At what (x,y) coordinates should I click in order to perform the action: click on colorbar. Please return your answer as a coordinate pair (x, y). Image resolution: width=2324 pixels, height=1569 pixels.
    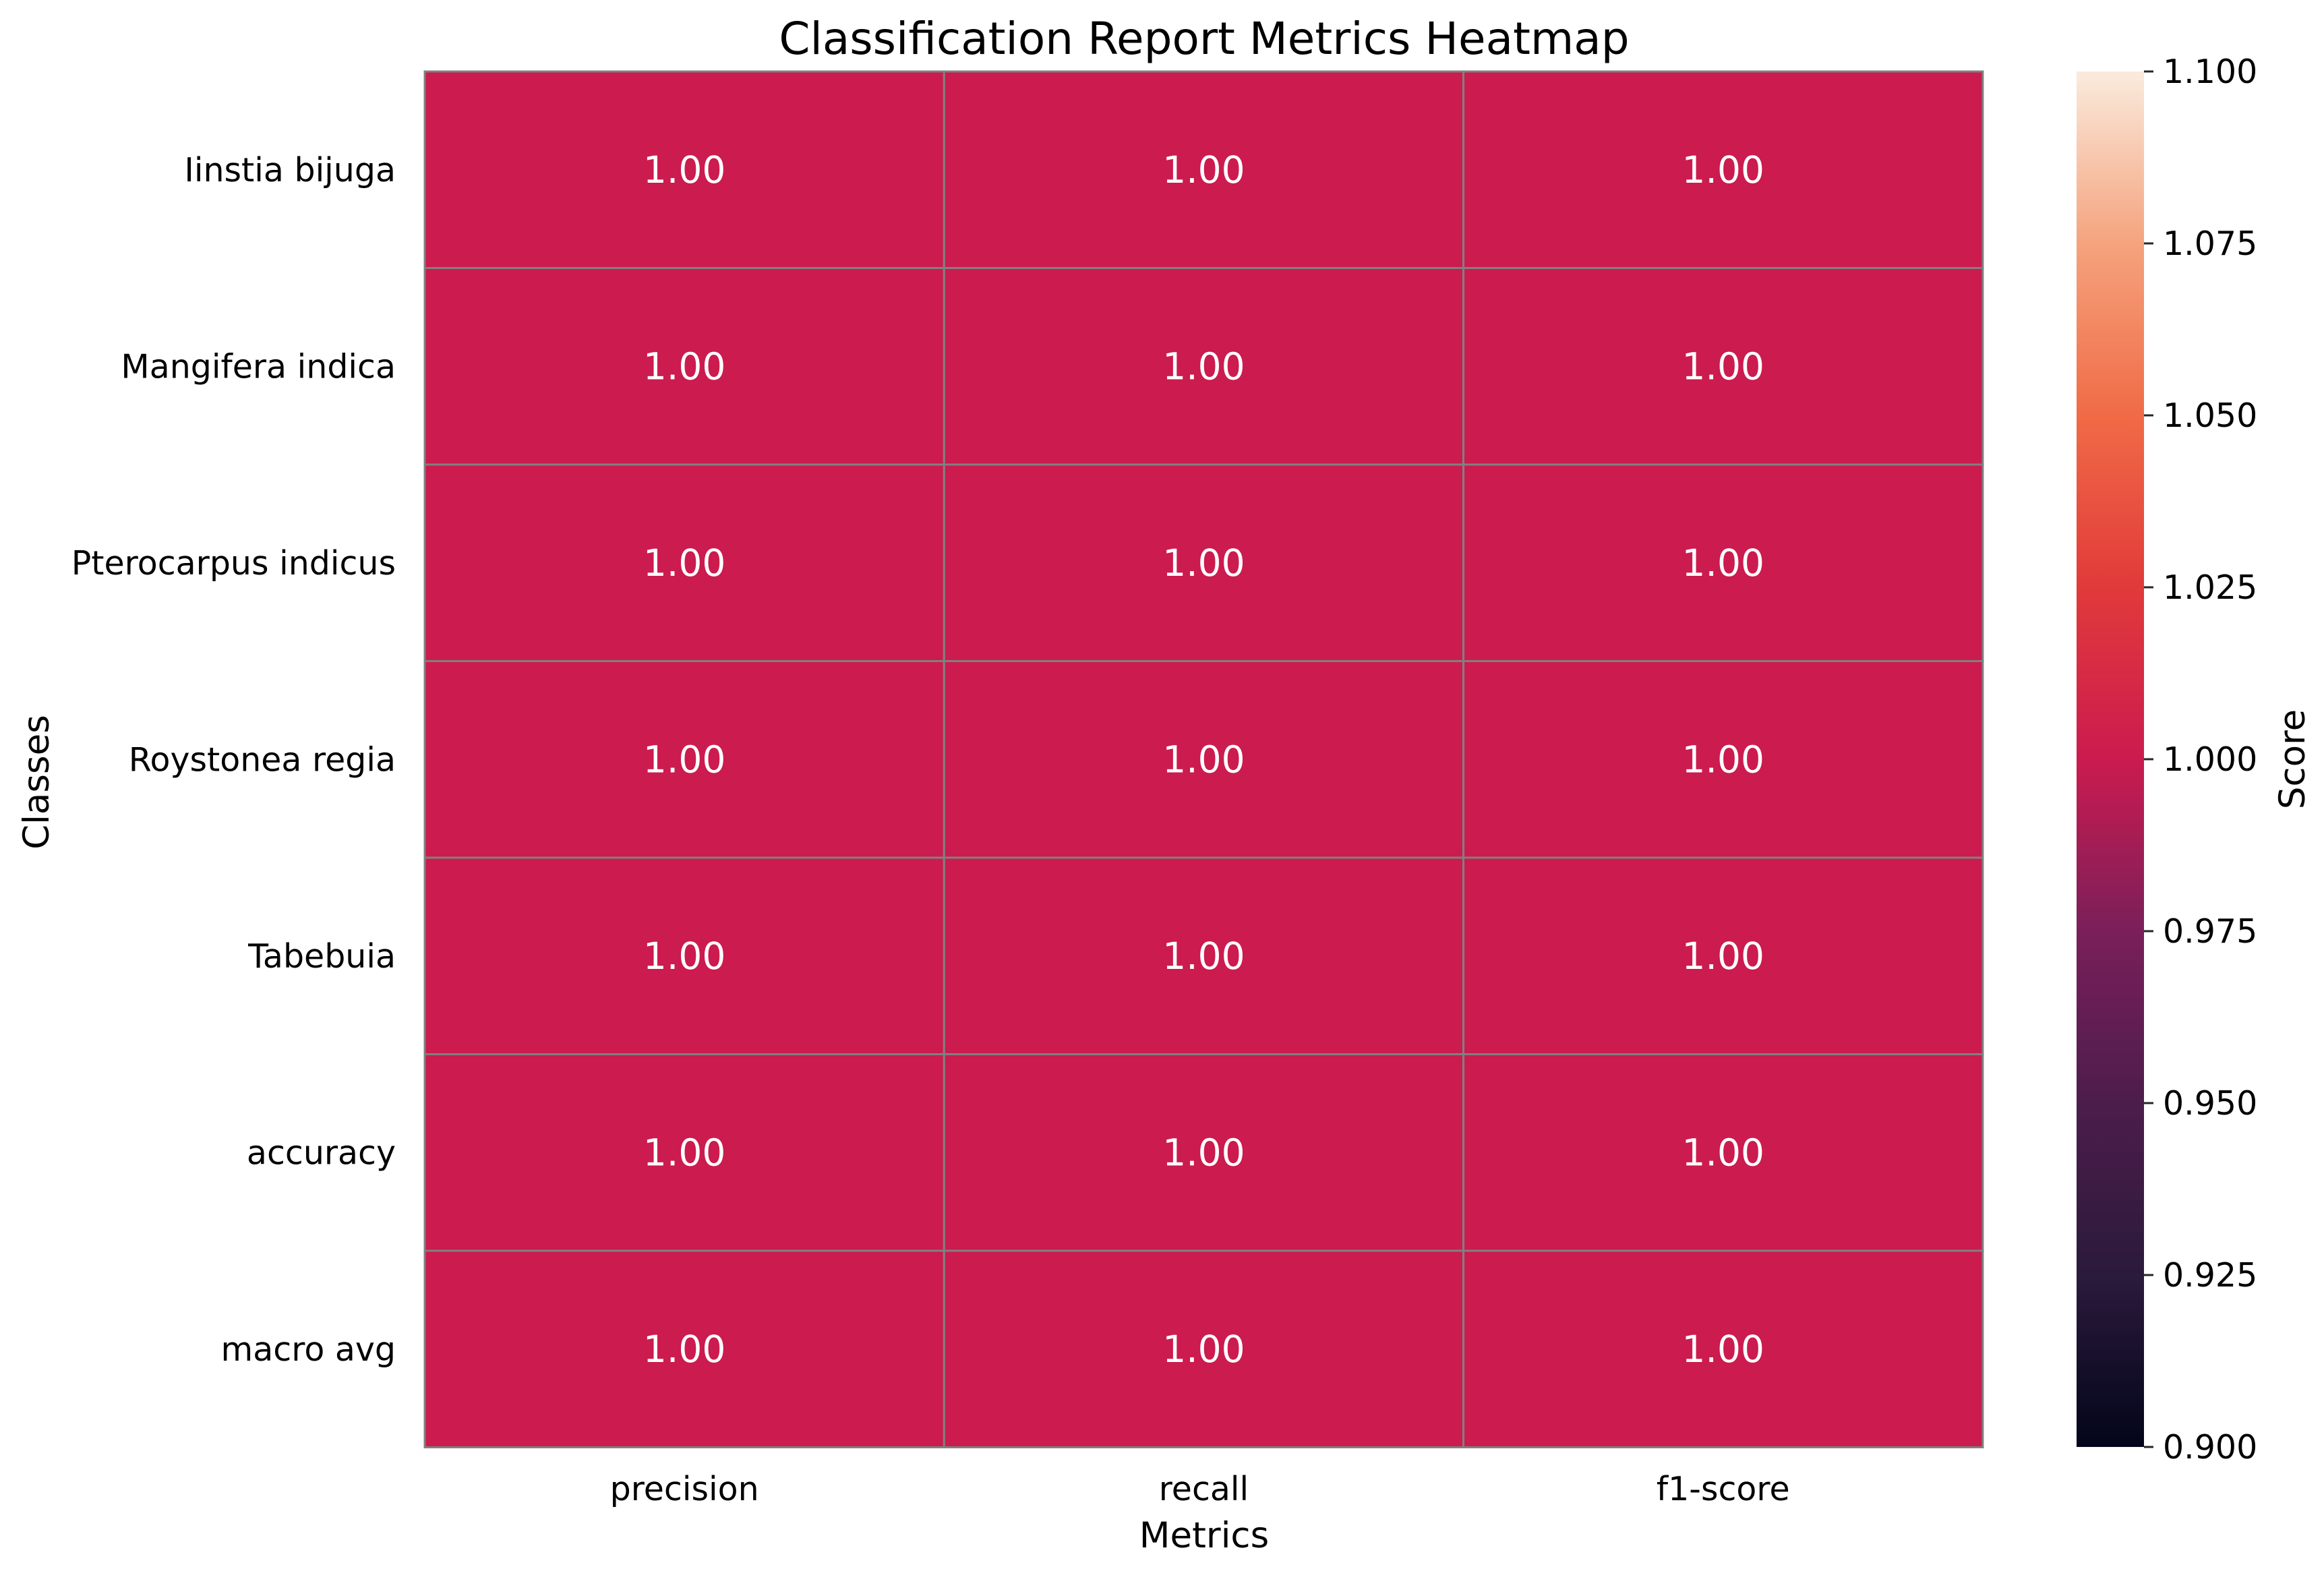
    Looking at the image, I should click on (2110, 759).